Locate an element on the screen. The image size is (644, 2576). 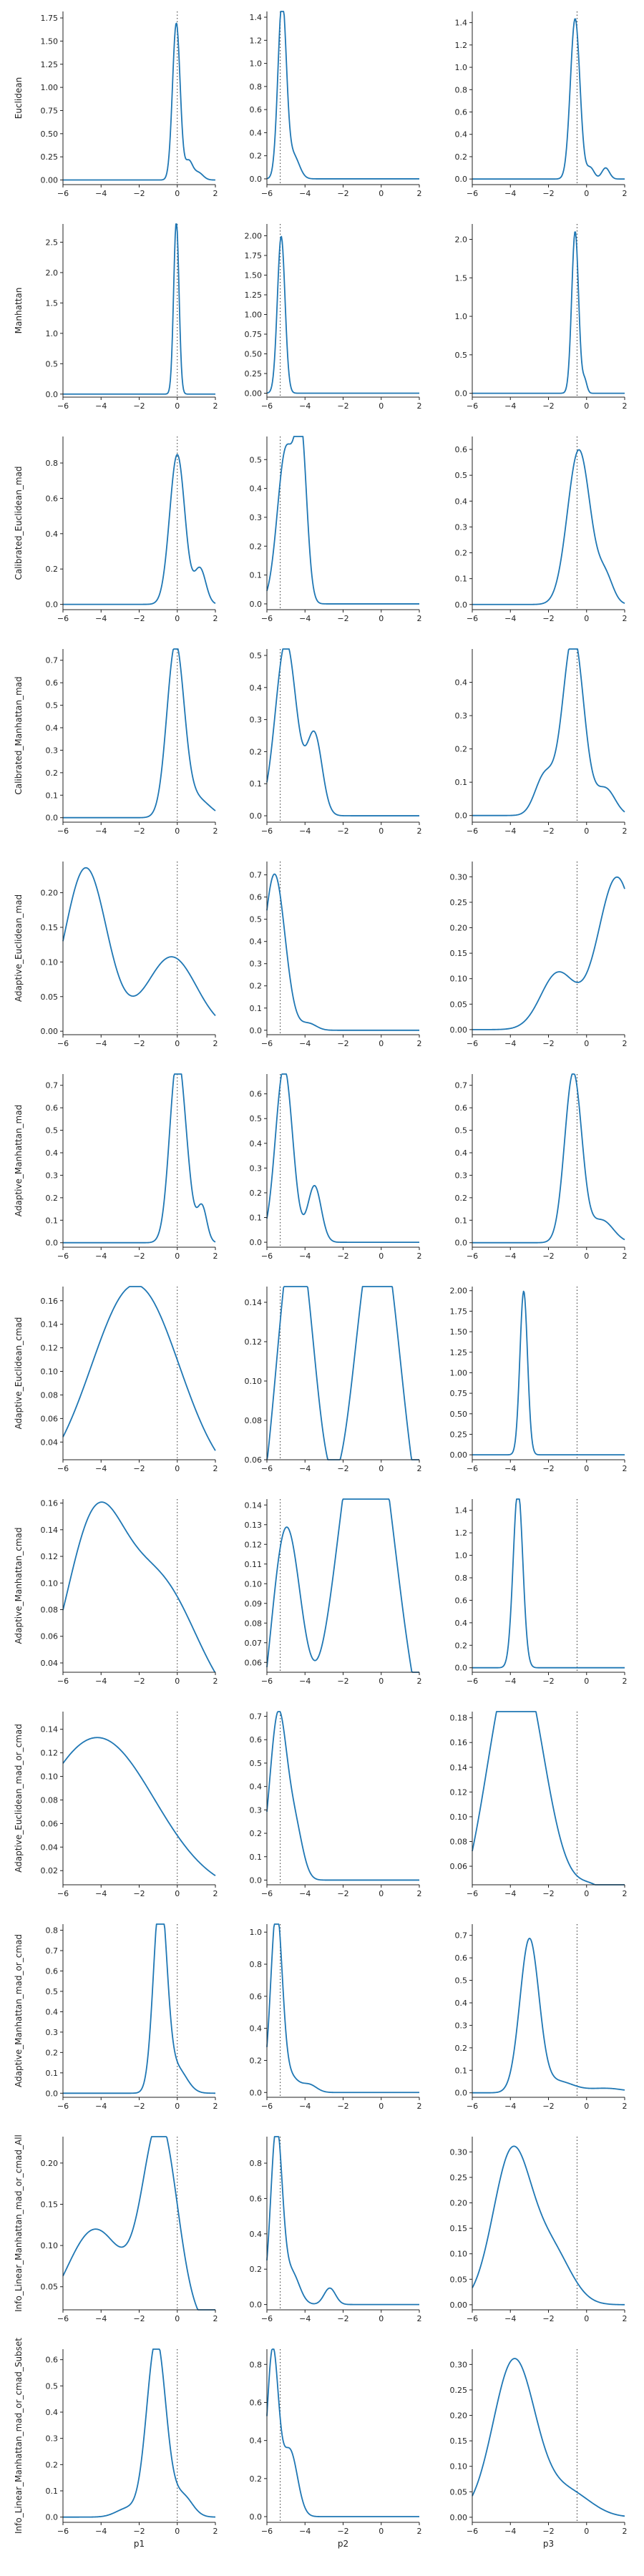
kde-panel: −6 −4 −2 0 2 0.0 0.2 0.4 0.6 0.8 is located at coordinates (336, 2229).